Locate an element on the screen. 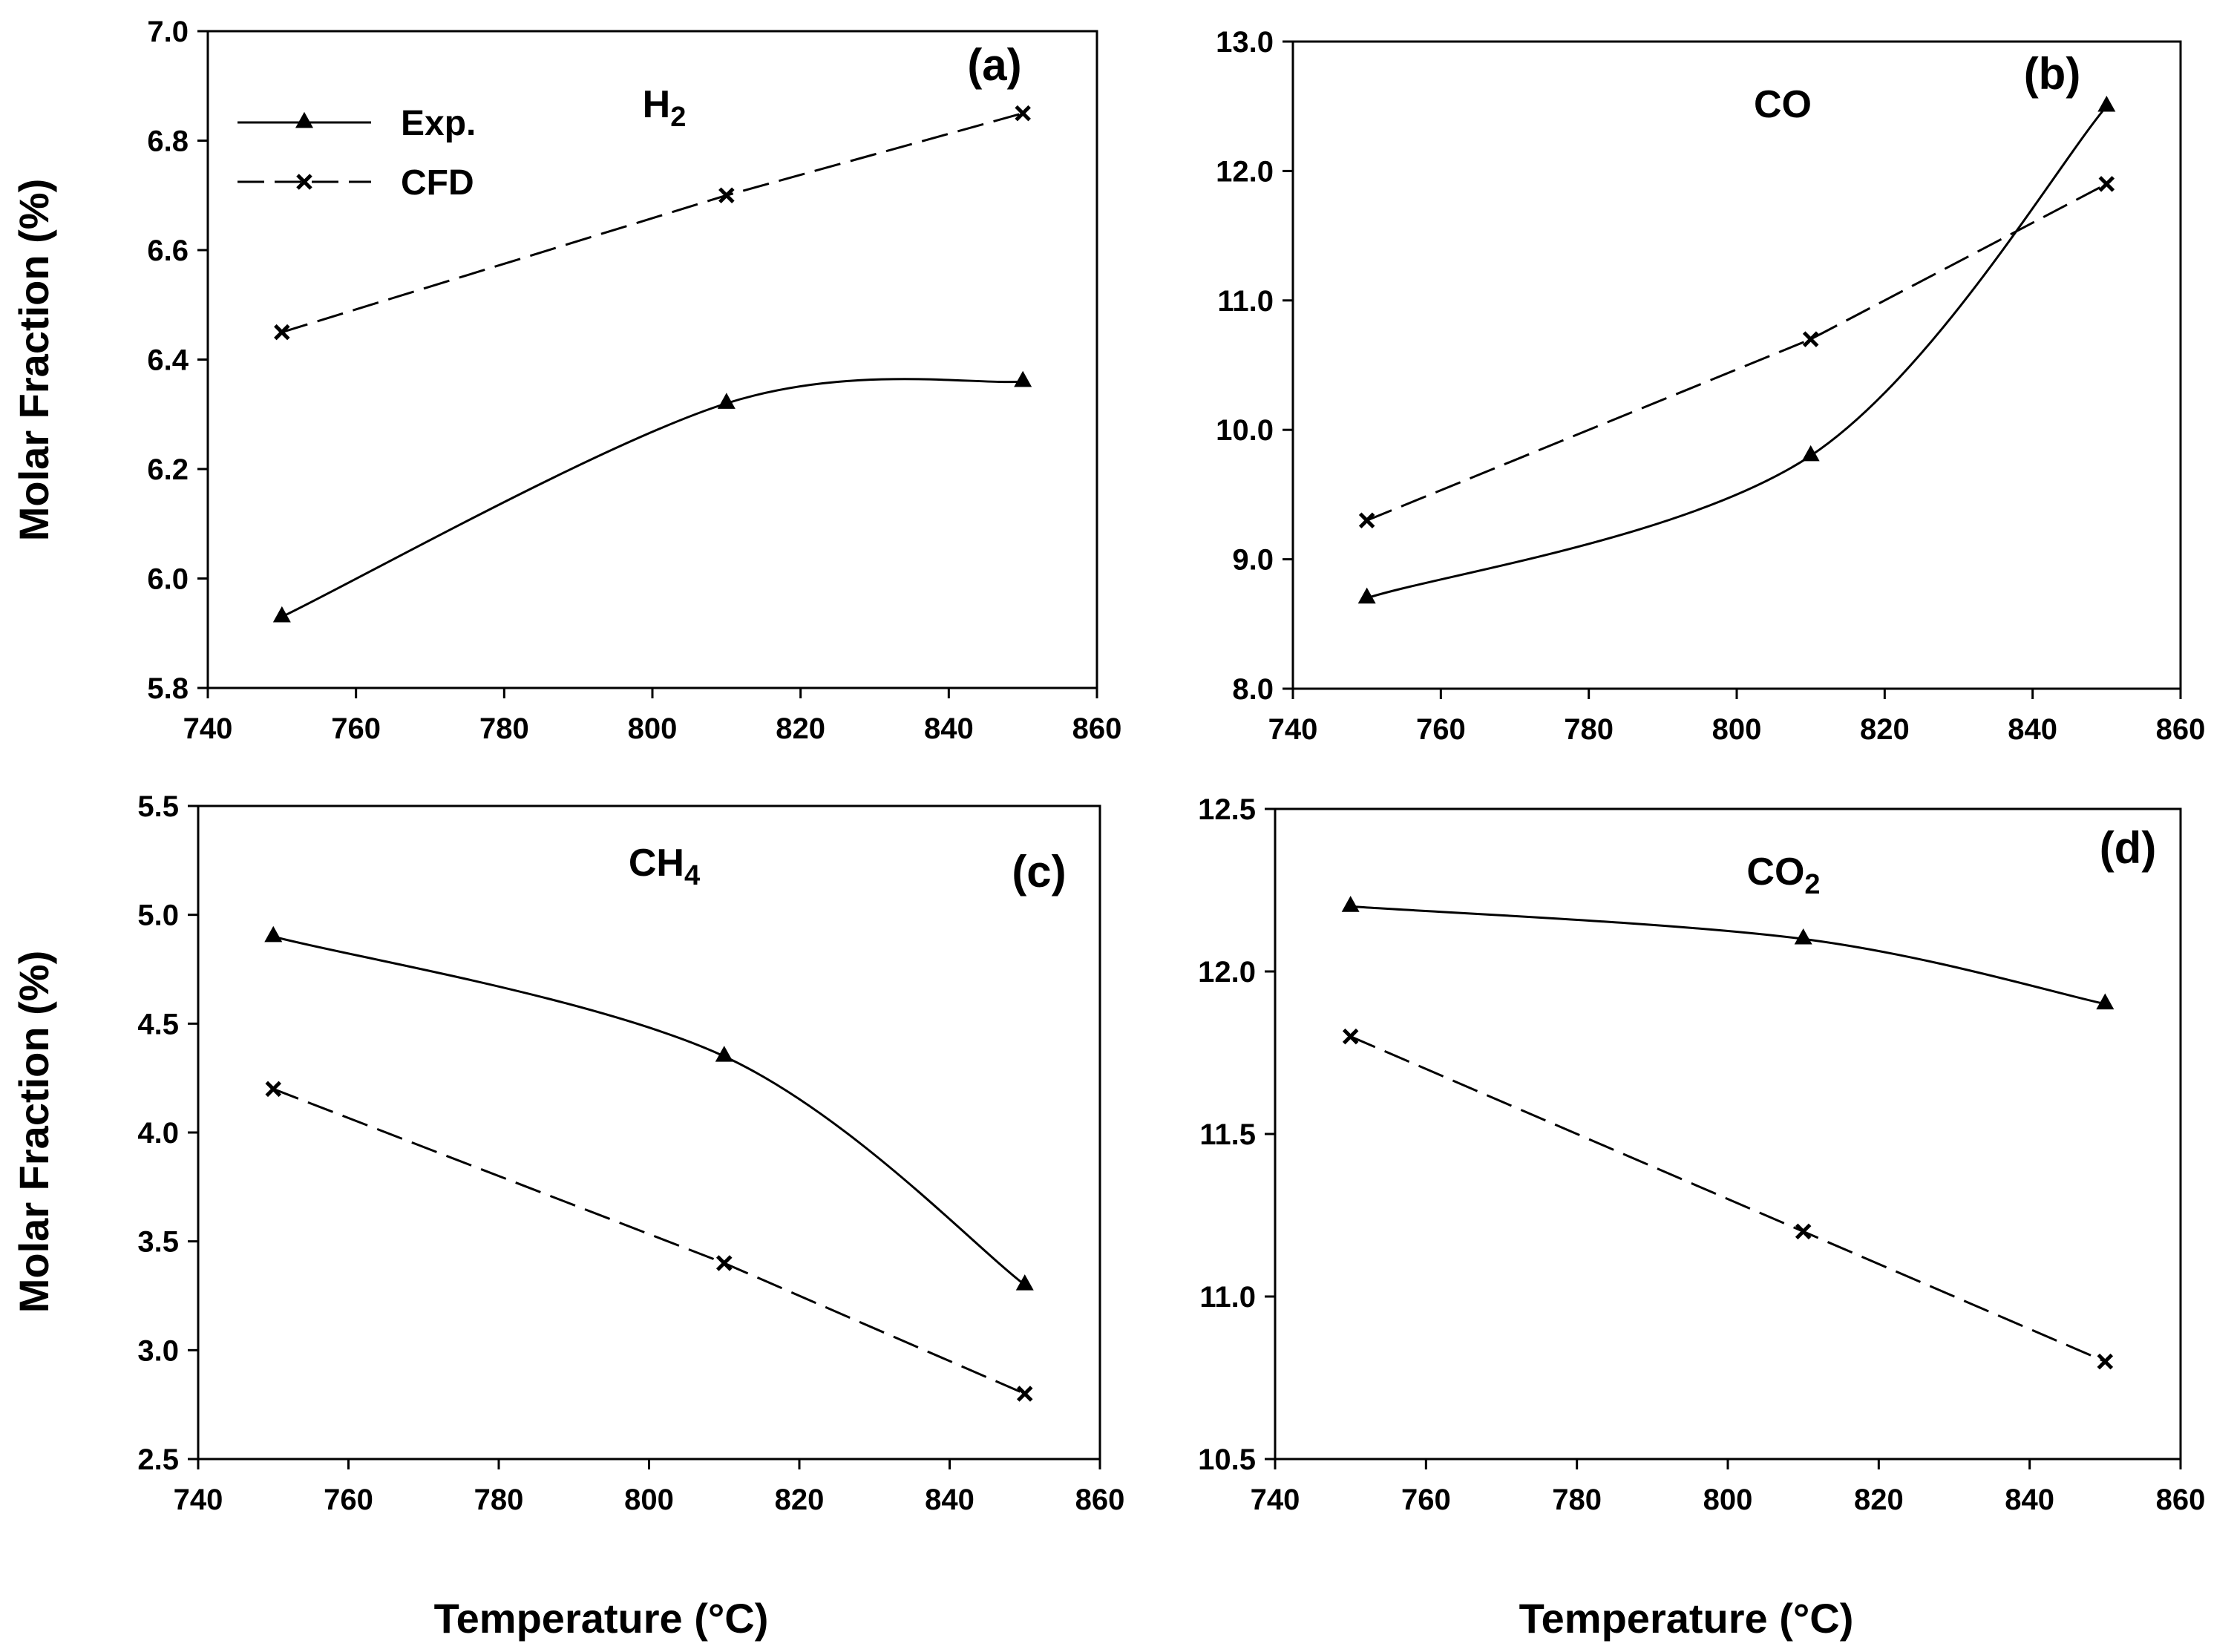 Image resolution: width=2234 pixels, height=1652 pixels. y-tick-label: 7.0 is located at coordinates (168, 32).